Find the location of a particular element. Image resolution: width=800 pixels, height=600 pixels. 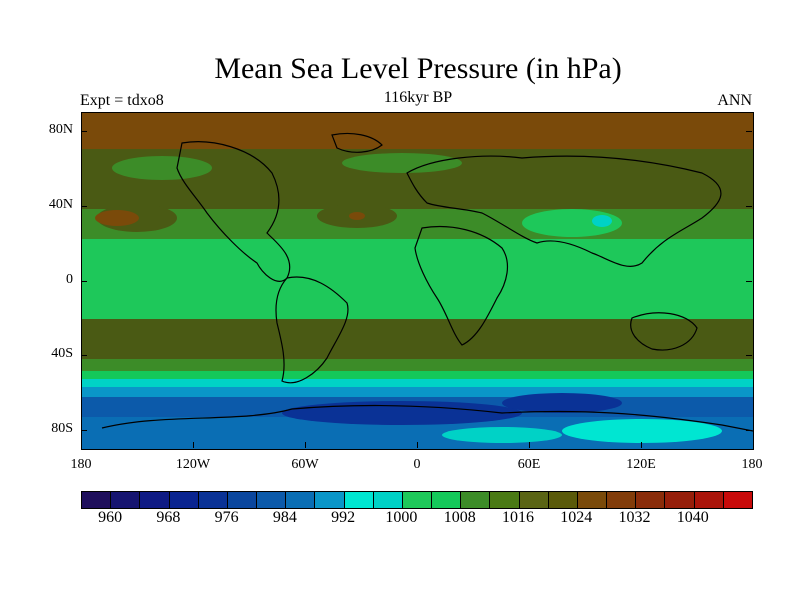

tick-40n-right is located at coordinates (749, 206).